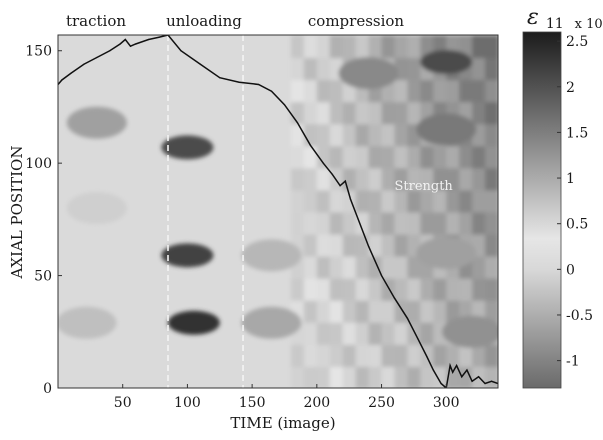 Image resolution: width=603 pixels, height=440 pixels. What do you see at coordinates (533, 17) in the screenshot?
I see `colorbar-symbol: ε` at bounding box center [533, 17].